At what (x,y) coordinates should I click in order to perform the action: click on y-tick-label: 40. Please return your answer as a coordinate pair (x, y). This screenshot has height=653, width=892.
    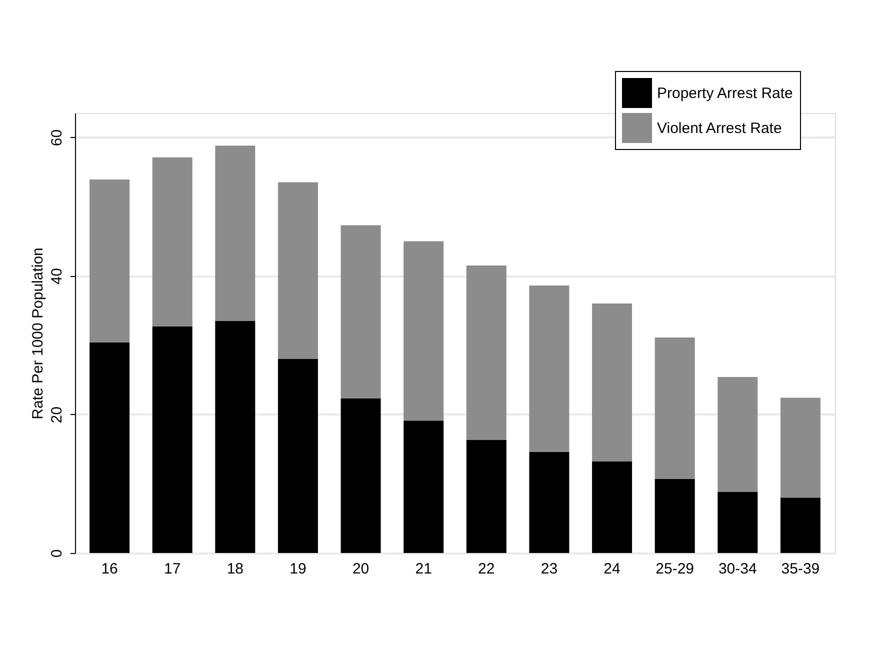
    Looking at the image, I should click on (57, 276).